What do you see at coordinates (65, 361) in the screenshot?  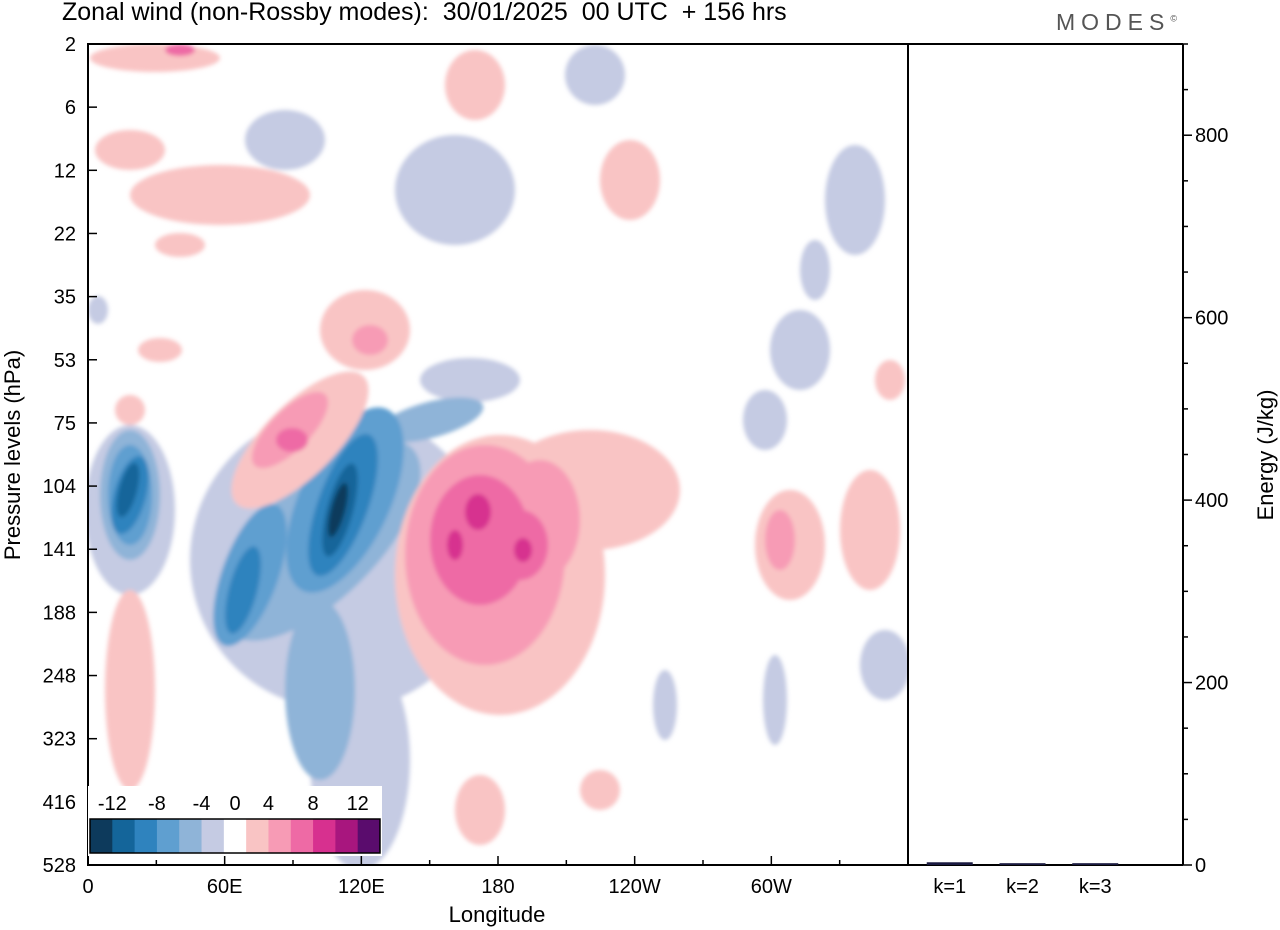 I see `y-tick-label: 53` at bounding box center [65, 361].